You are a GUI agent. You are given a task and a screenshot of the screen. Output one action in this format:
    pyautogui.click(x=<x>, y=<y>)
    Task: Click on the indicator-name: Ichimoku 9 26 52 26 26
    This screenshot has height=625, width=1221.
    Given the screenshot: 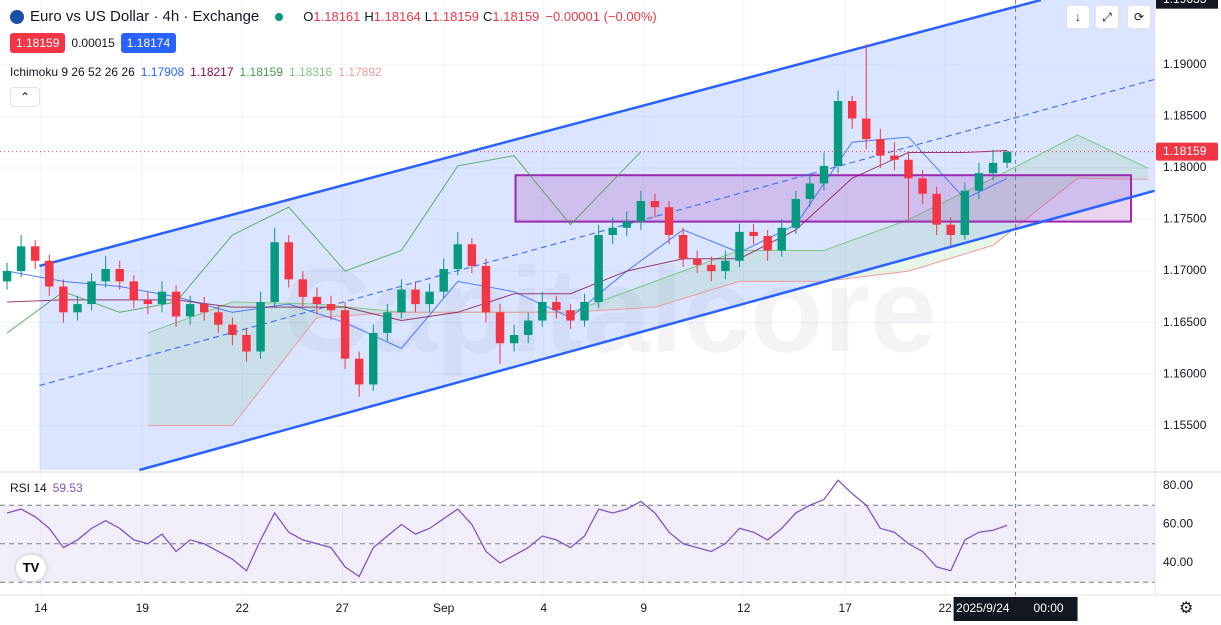 What is the action you would take?
    pyautogui.click(x=72, y=72)
    